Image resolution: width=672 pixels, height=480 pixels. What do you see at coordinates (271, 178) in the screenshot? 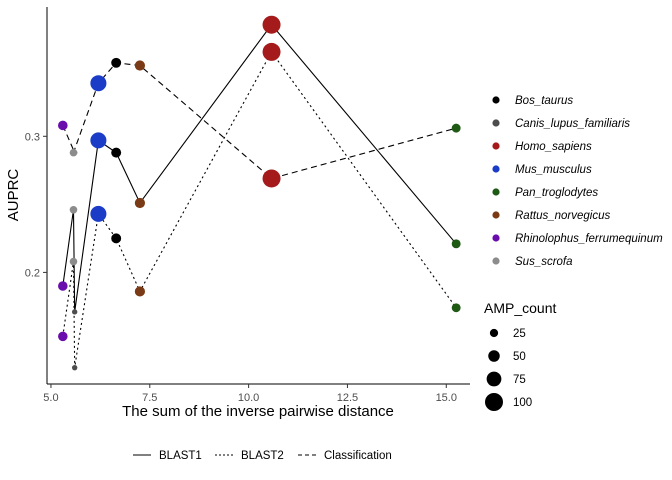
I see `point-classification-homo-sapiens` at bounding box center [271, 178].